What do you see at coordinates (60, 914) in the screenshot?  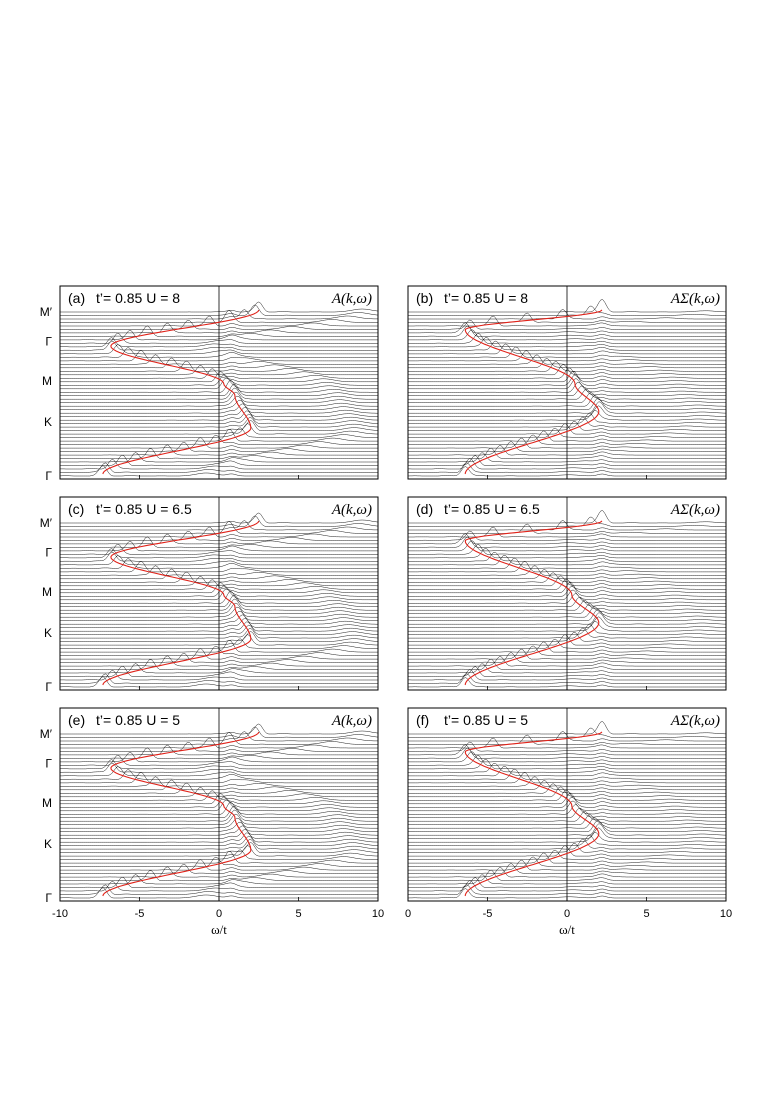 I see `x-tick-label: -10` at bounding box center [60, 914].